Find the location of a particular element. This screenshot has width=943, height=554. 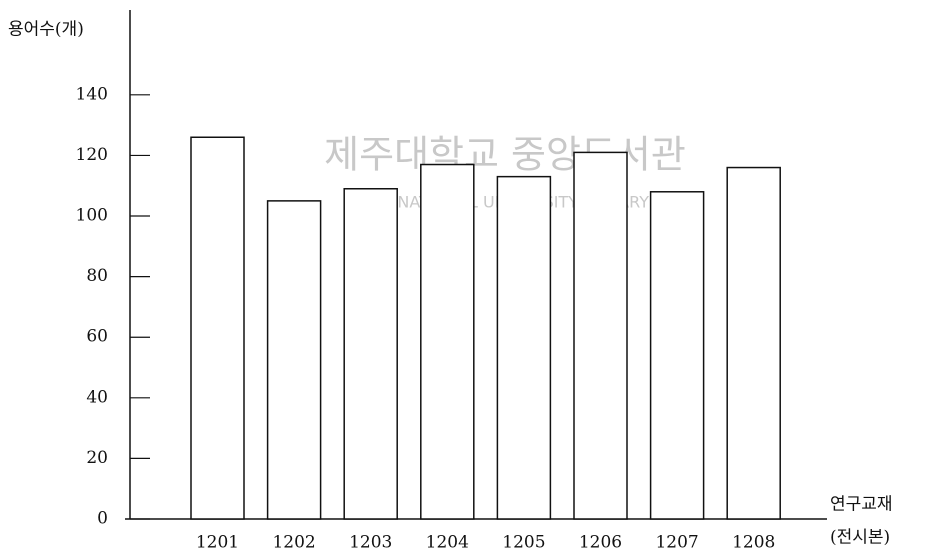

x-tick-label: 1203 is located at coordinates (370, 543).